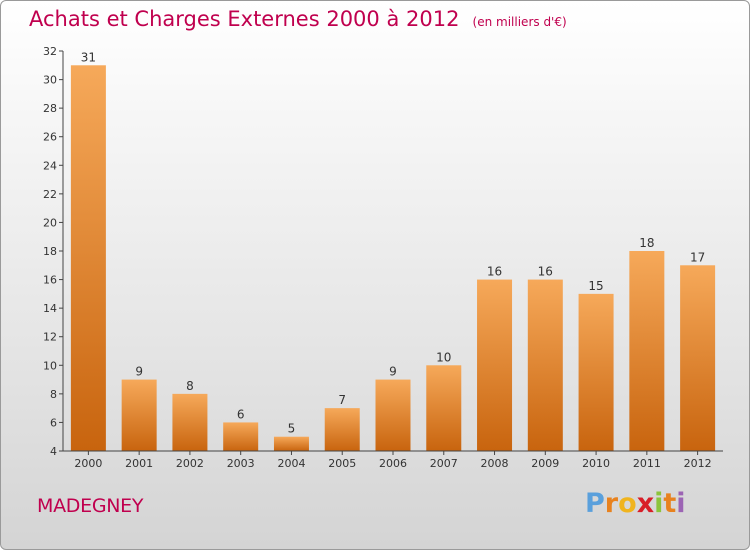  What do you see at coordinates (90, 506) in the screenshot?
I see `commune-name: MADEGNEY` at bounding box center [90, 506].